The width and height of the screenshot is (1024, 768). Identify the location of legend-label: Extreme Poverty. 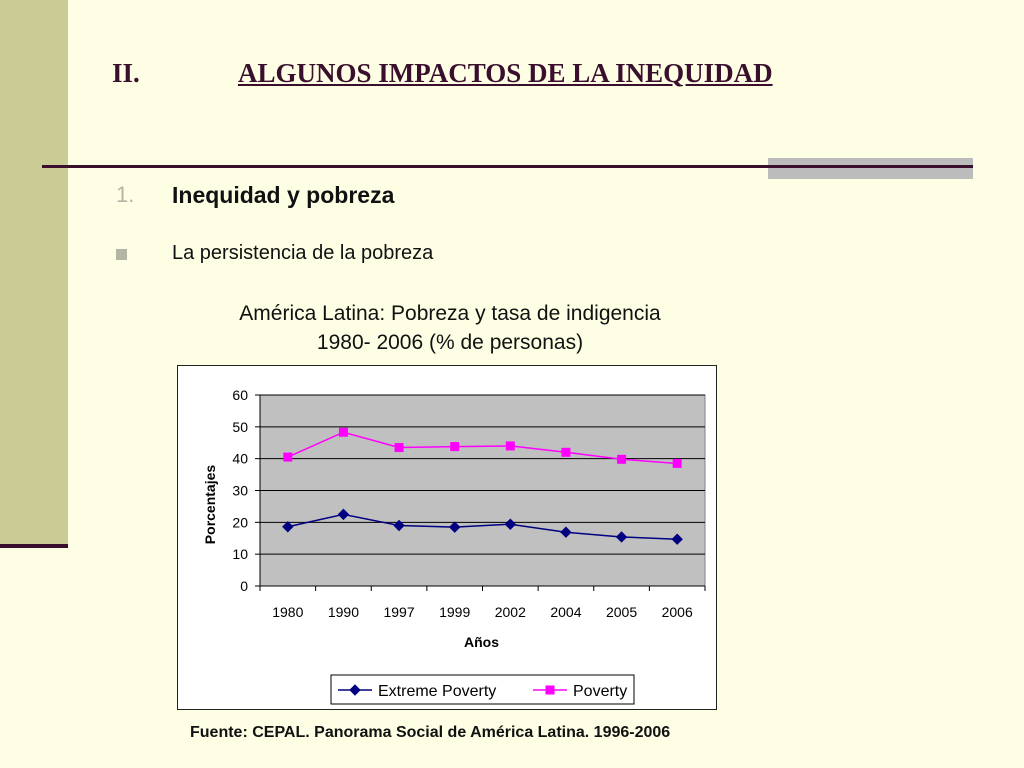
(437, 691).